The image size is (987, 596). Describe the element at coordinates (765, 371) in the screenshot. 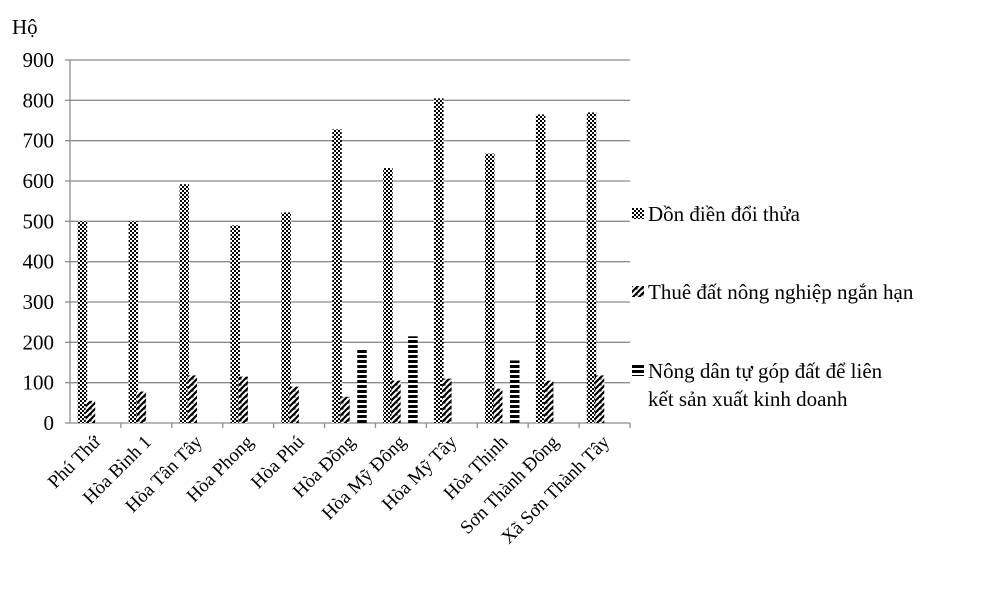

I see `legend-label-3: Nông dân tự góp đất để liên` at that location.